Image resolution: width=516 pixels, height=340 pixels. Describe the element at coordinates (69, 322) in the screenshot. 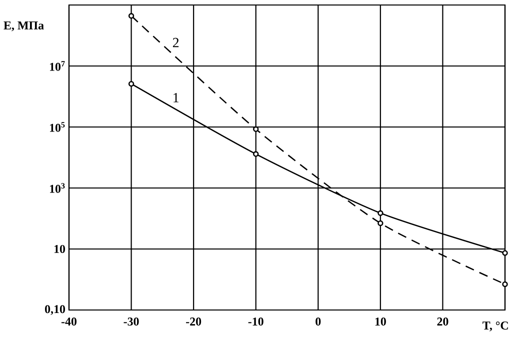

I see `x-tick-label: -40` at that location.